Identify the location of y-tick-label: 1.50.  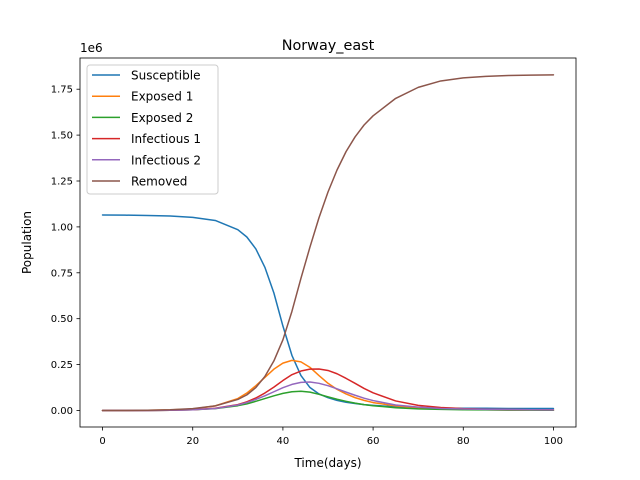
(62, 136).